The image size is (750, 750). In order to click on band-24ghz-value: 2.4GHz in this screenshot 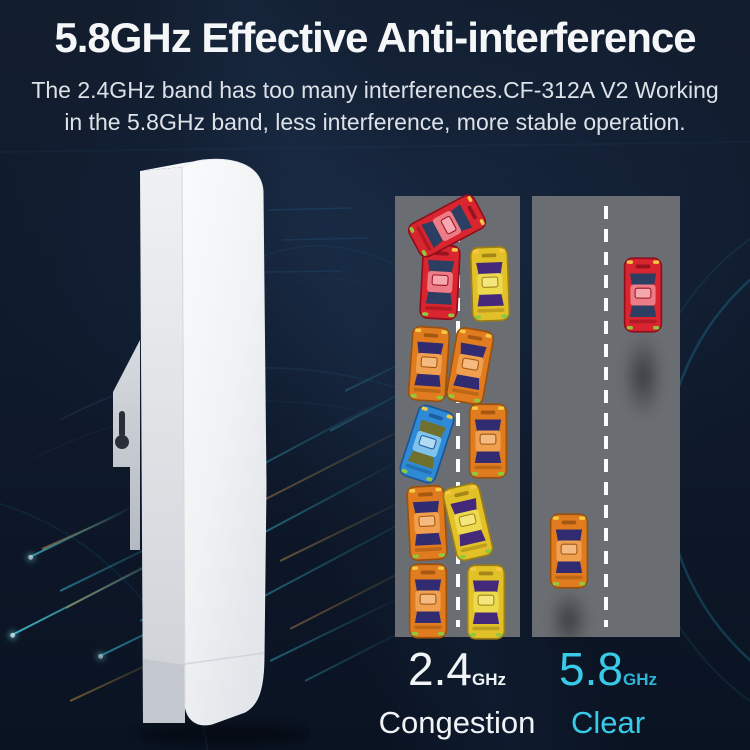, I will do `click(457, 674)`.